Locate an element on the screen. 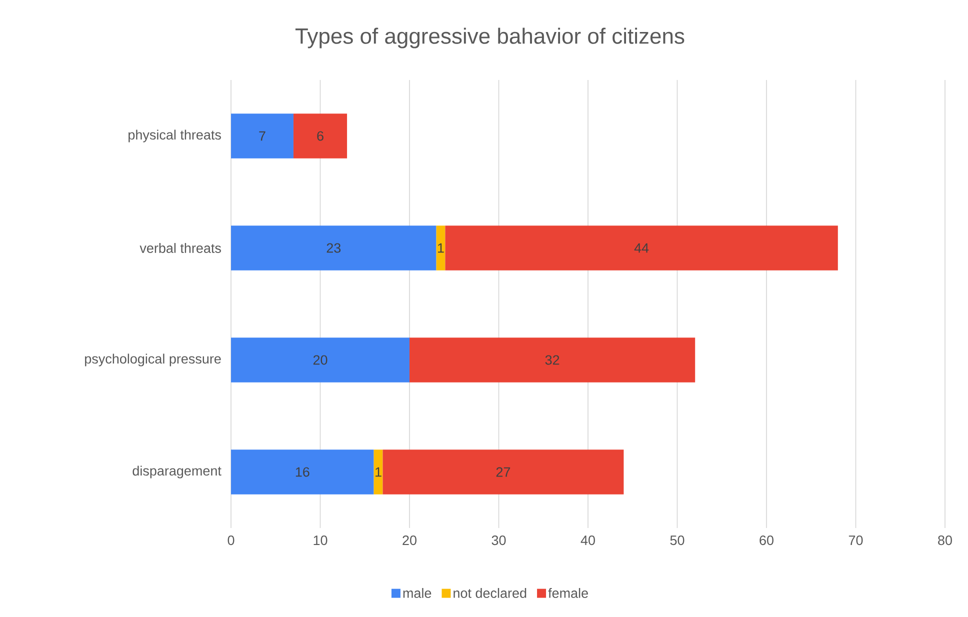  y-tick-label: physical threats is located at coordinates (174, 136).